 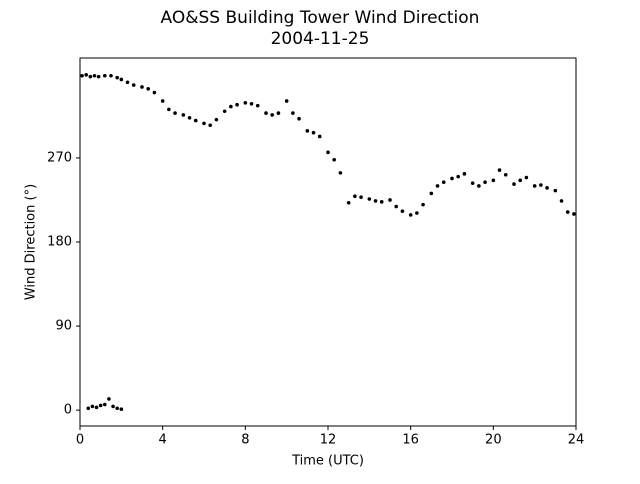 What do you see at coordinates (320, 39) in the screenshot?
I see `chart-subtitle: 2004-11-25` at bounding box center [320, 39].